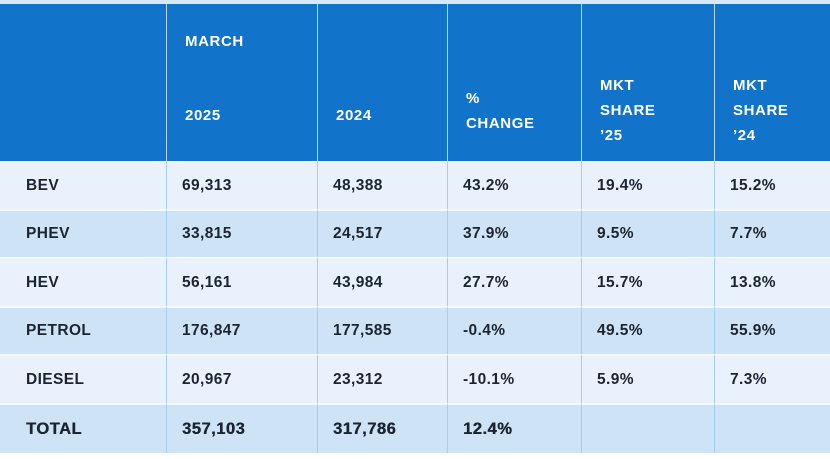 The width and height of the screenshot is (830, 459). I want to click on cell-phev-2025: 33,815, so click(242, 233).